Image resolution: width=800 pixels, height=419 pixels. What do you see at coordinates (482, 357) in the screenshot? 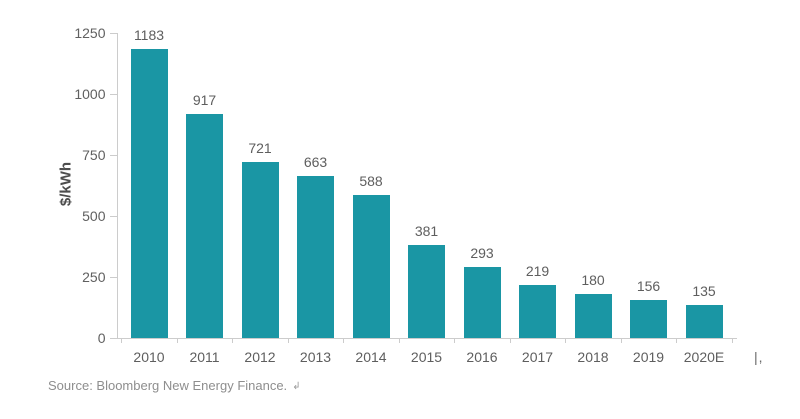
I see `x-category-label: 2016` at bounding box center [482, 357].